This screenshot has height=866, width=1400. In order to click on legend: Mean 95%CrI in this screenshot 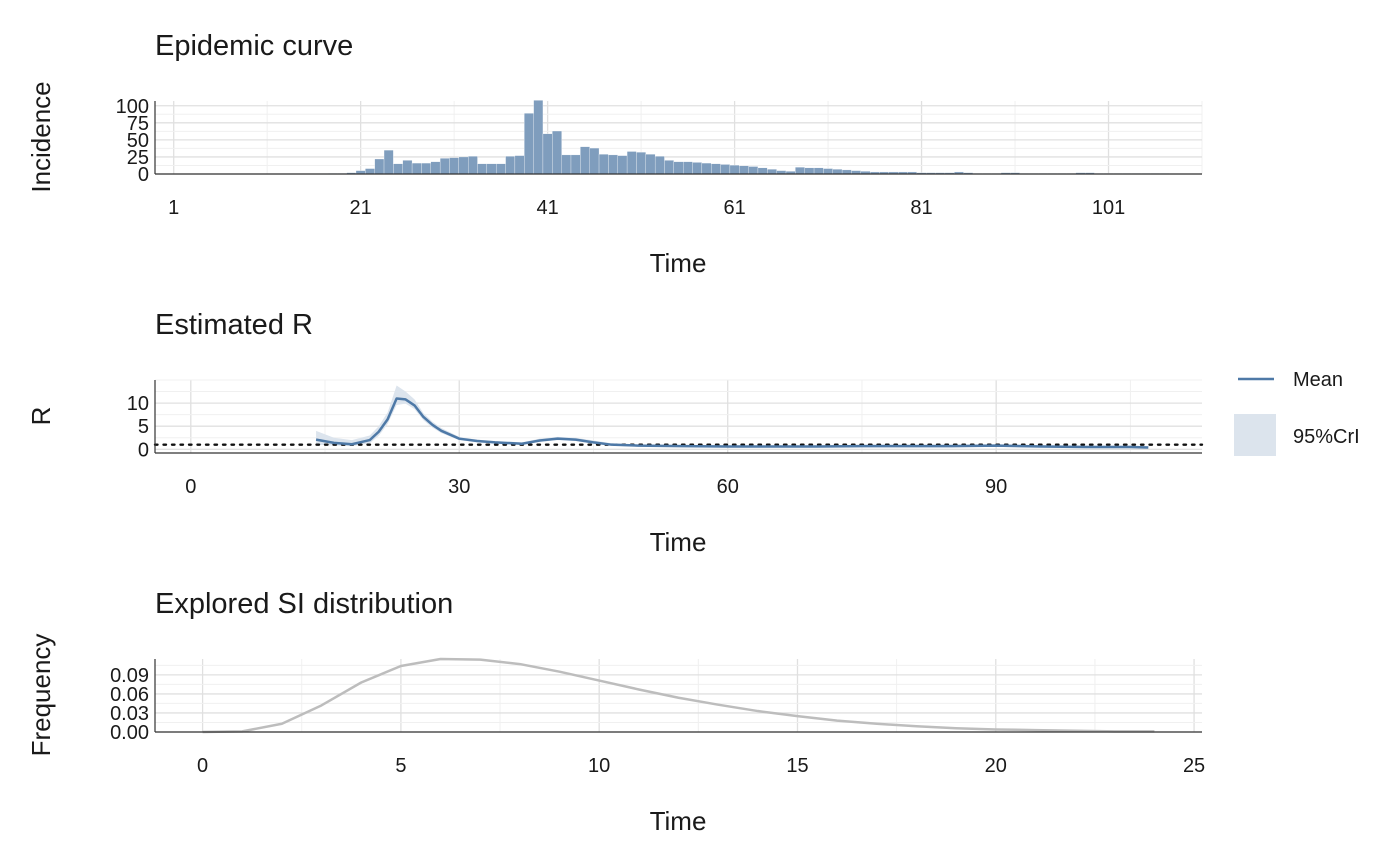, I will do `click(1297, 412)`.